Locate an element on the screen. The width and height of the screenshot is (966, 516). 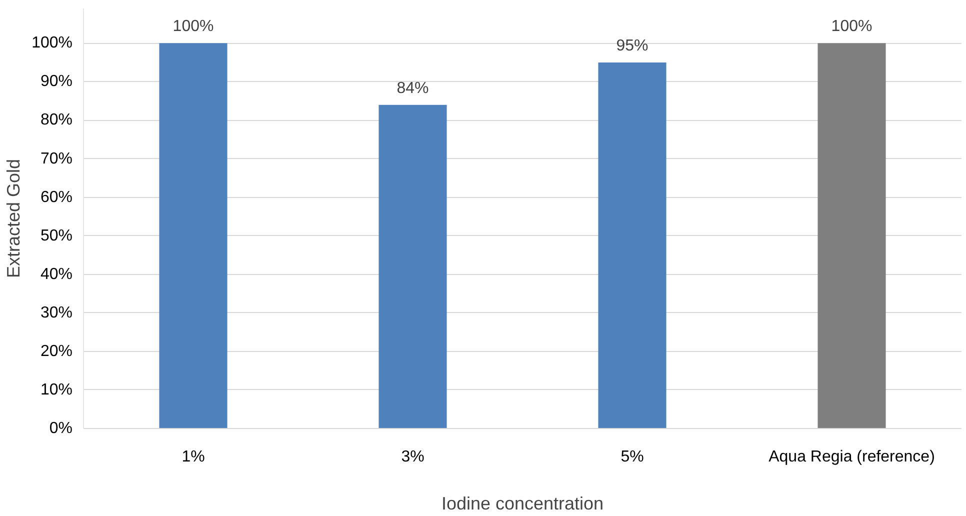
x-tick-label: 5% is located at coordinates (632, 457).